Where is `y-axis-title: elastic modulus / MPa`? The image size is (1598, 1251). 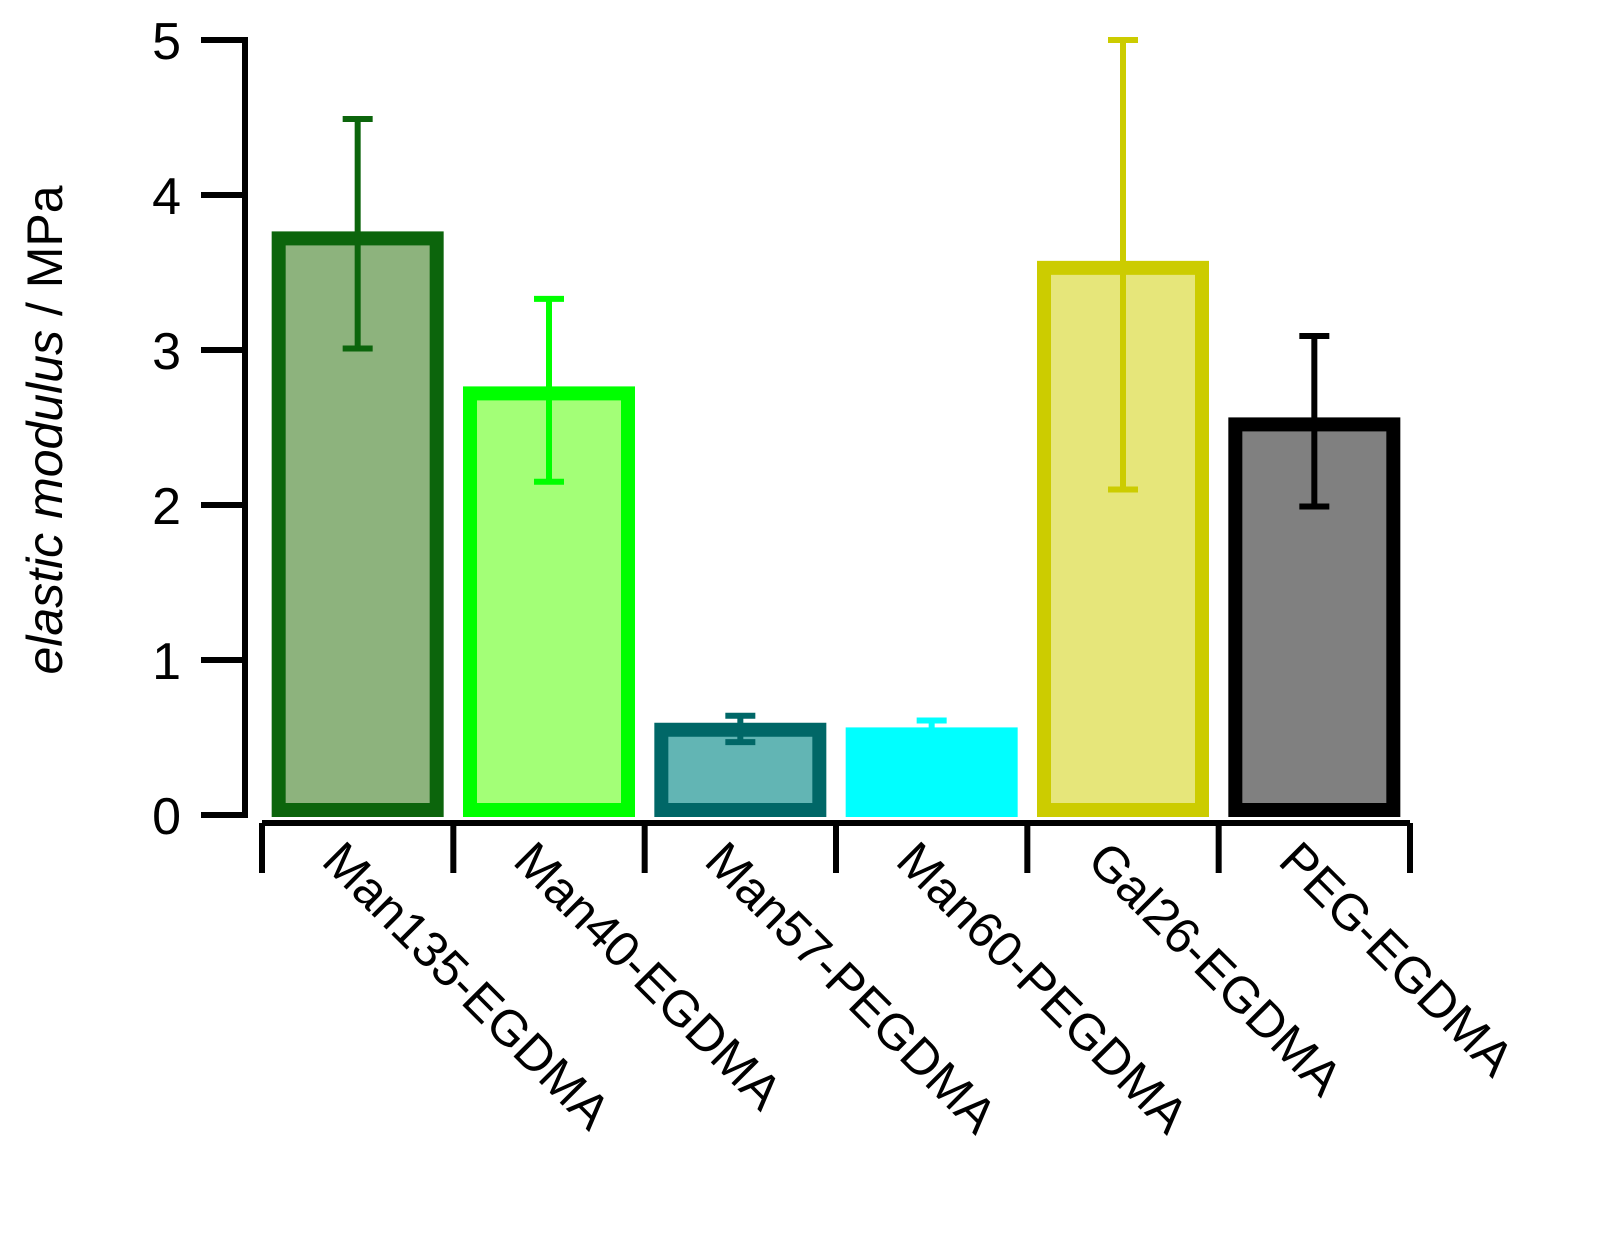 y-axis-title: elastic modulus / MPa is located at coordinates (45, 429).